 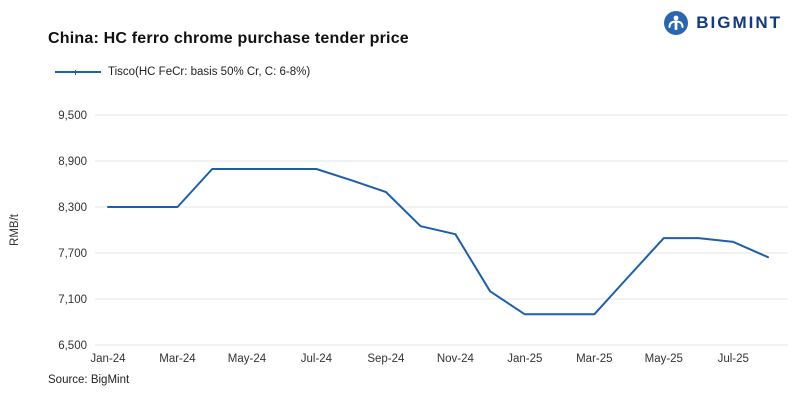 I want to click on x-tick-label: Sep-24, so click(x=386, y=359).